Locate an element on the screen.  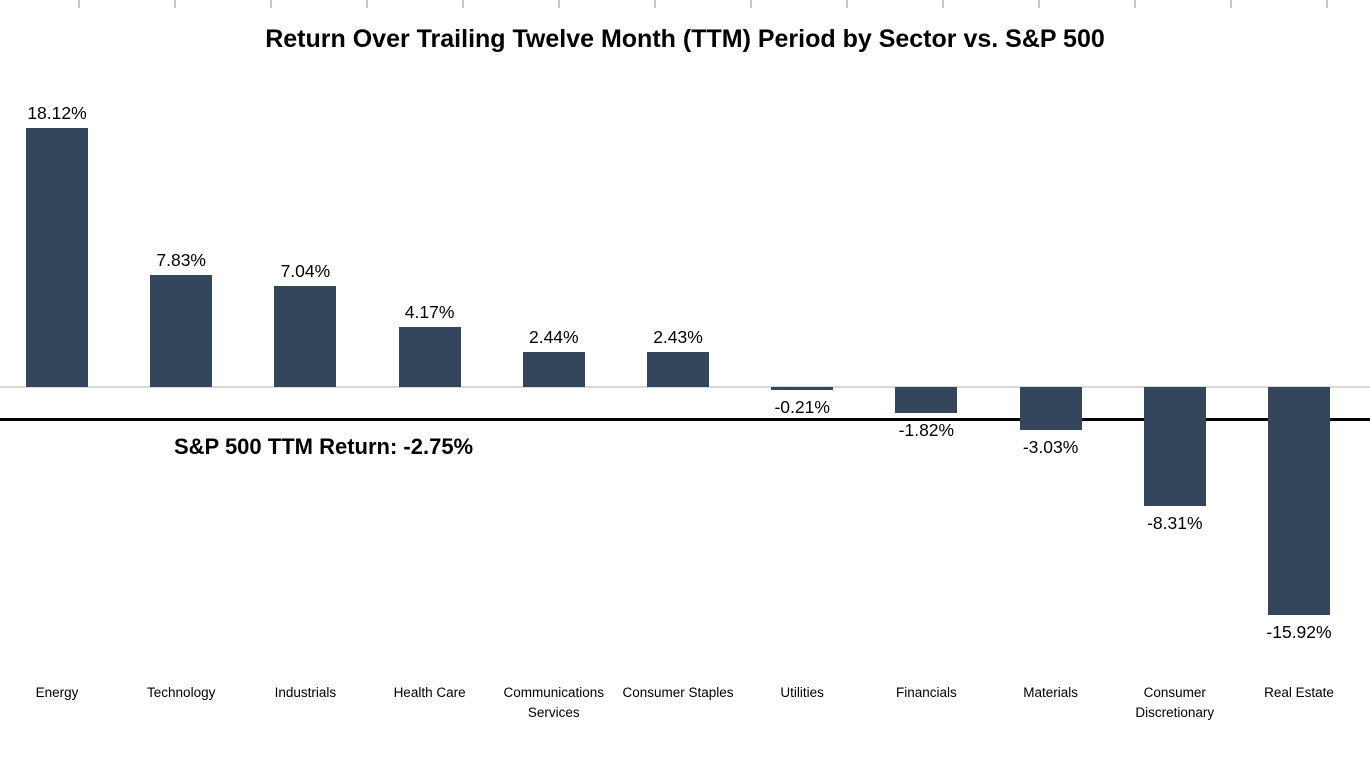
value-label: -0.21% is located at coordinates (802, 407).